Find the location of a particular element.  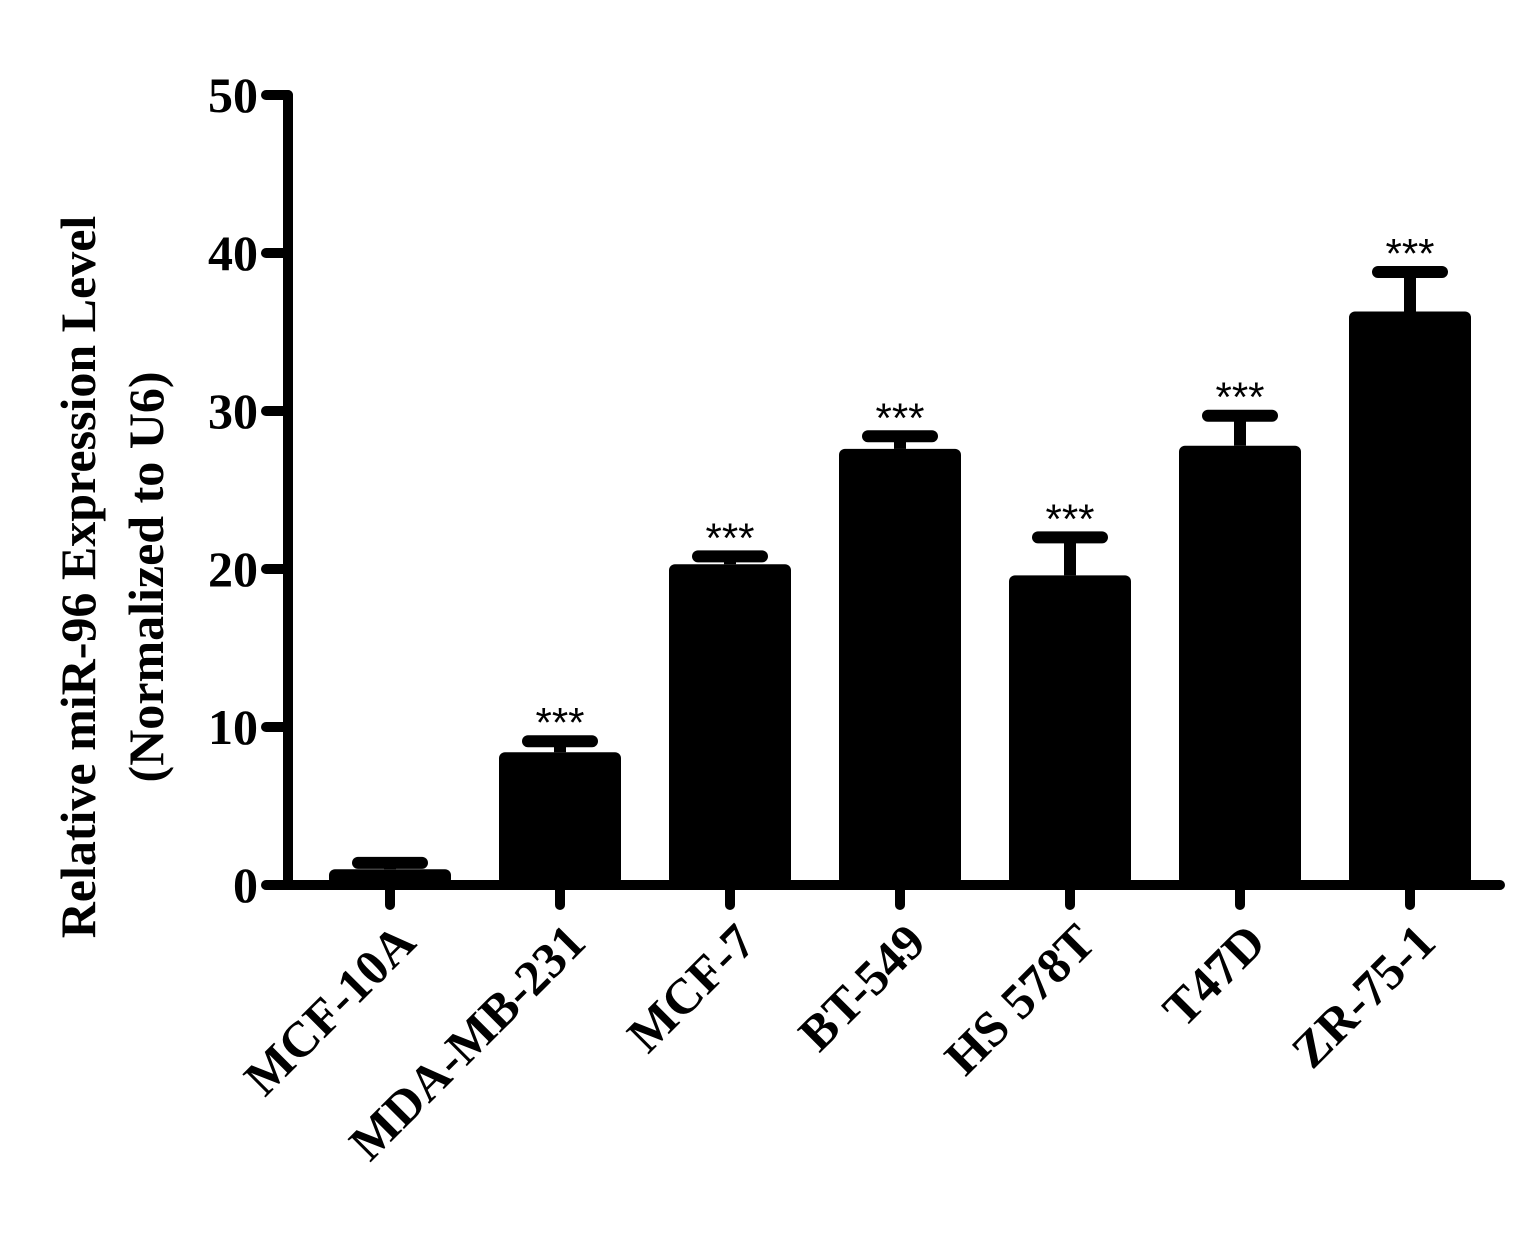

significance-marker-t47d: *** is located at coordinates (1239, 397).